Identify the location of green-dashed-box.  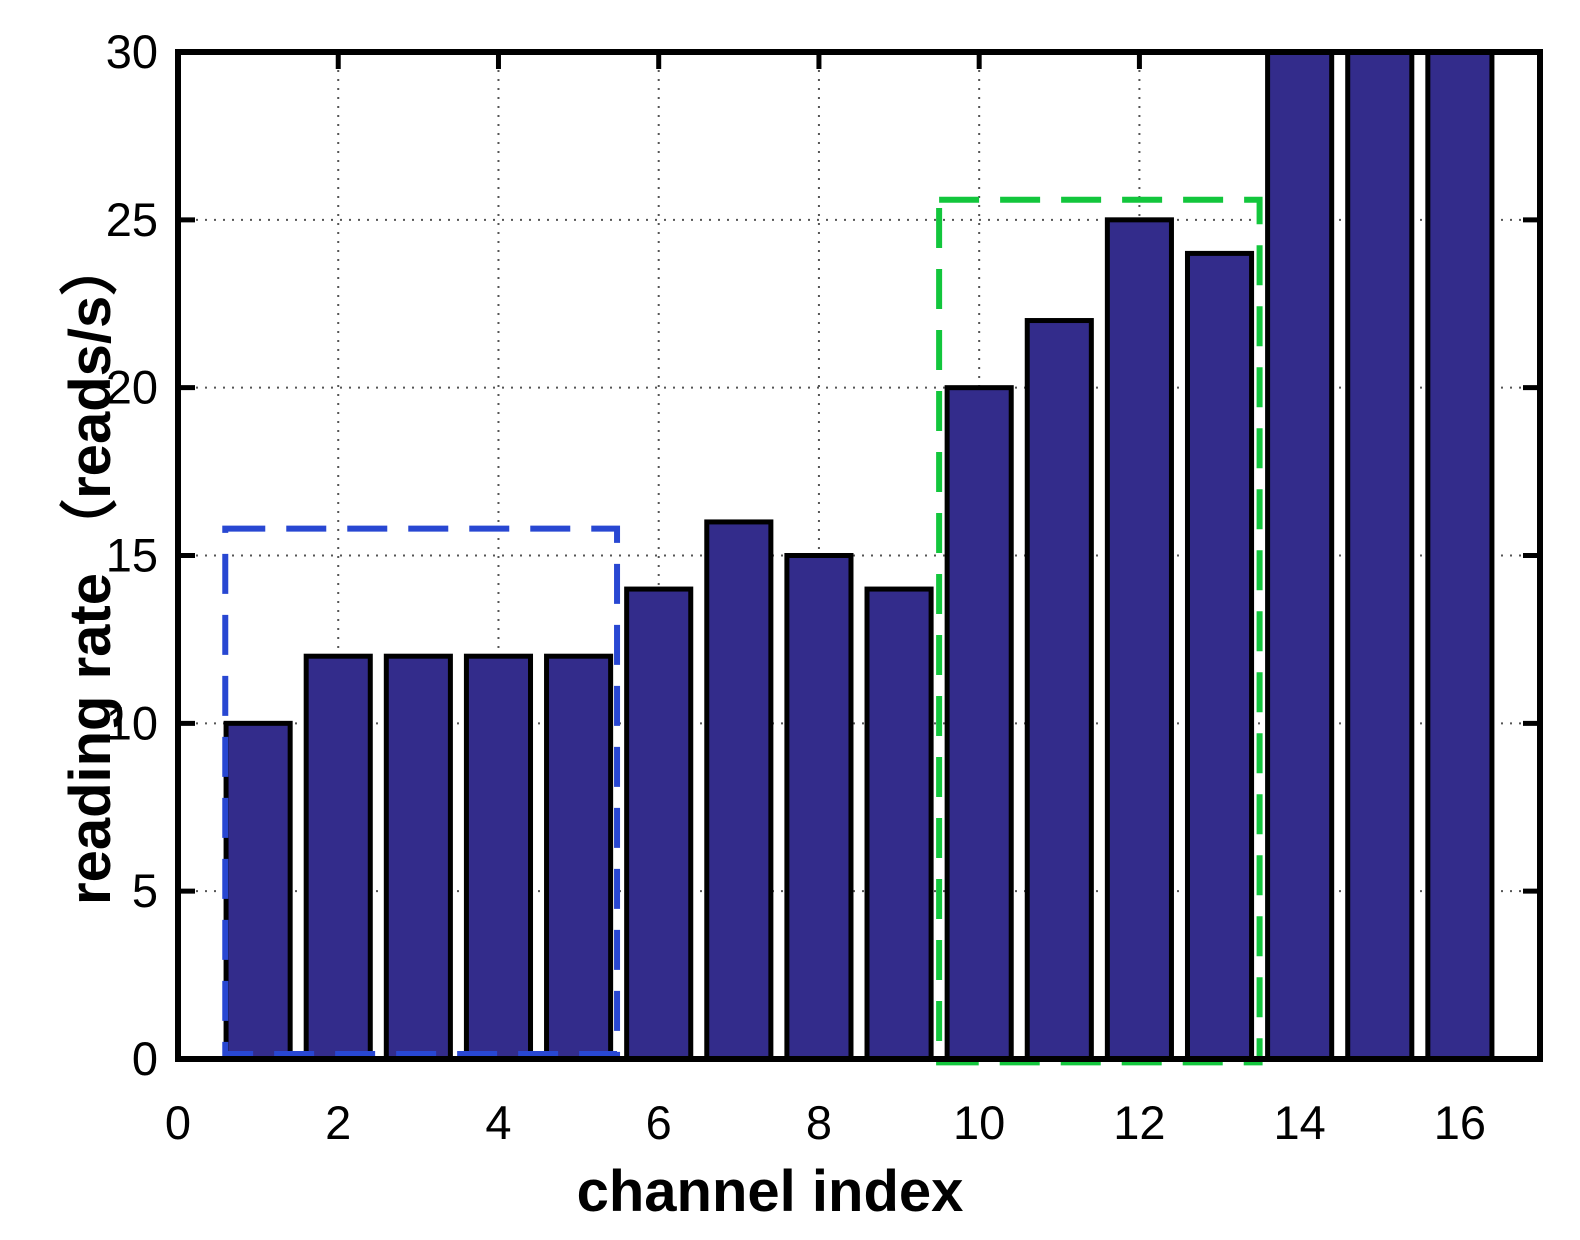
(1099, 631).